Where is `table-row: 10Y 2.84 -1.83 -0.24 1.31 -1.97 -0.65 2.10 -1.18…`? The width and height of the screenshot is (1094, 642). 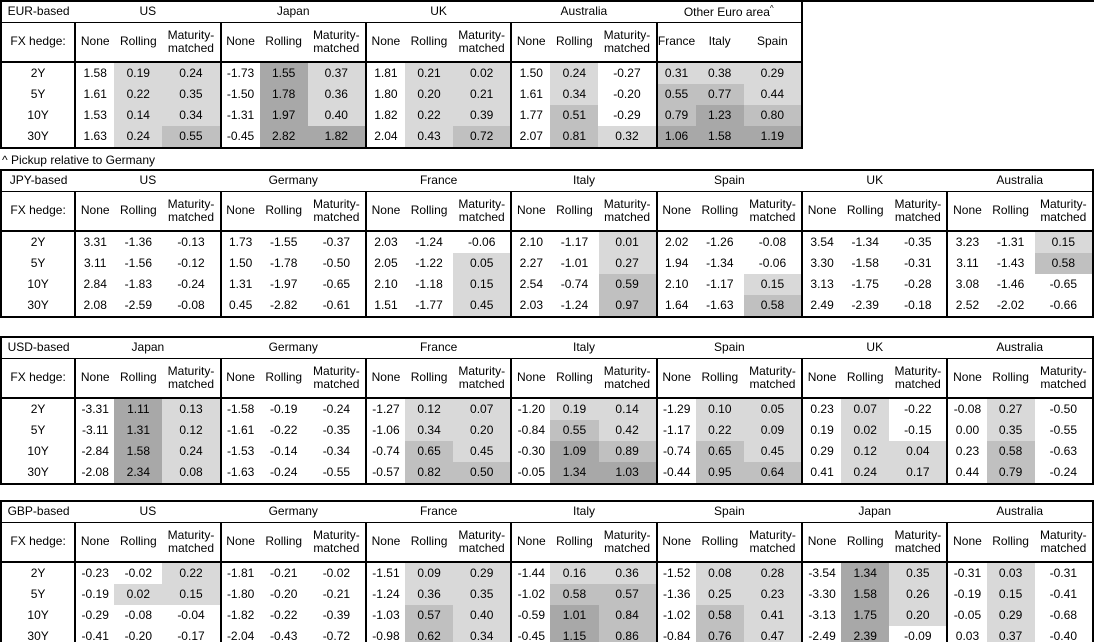
table-row: 10Y 2.84 -1.83 -0.24 1.31 -1.97 -0.65 2.10 -1.18… is located at coordinates (547, 284).